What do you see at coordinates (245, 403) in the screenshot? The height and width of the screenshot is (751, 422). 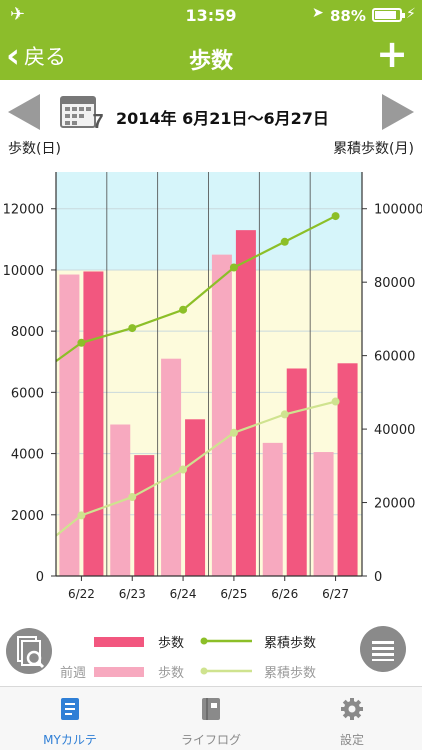 I see `steps-bar-6/25` at bounding box center [245, 403].